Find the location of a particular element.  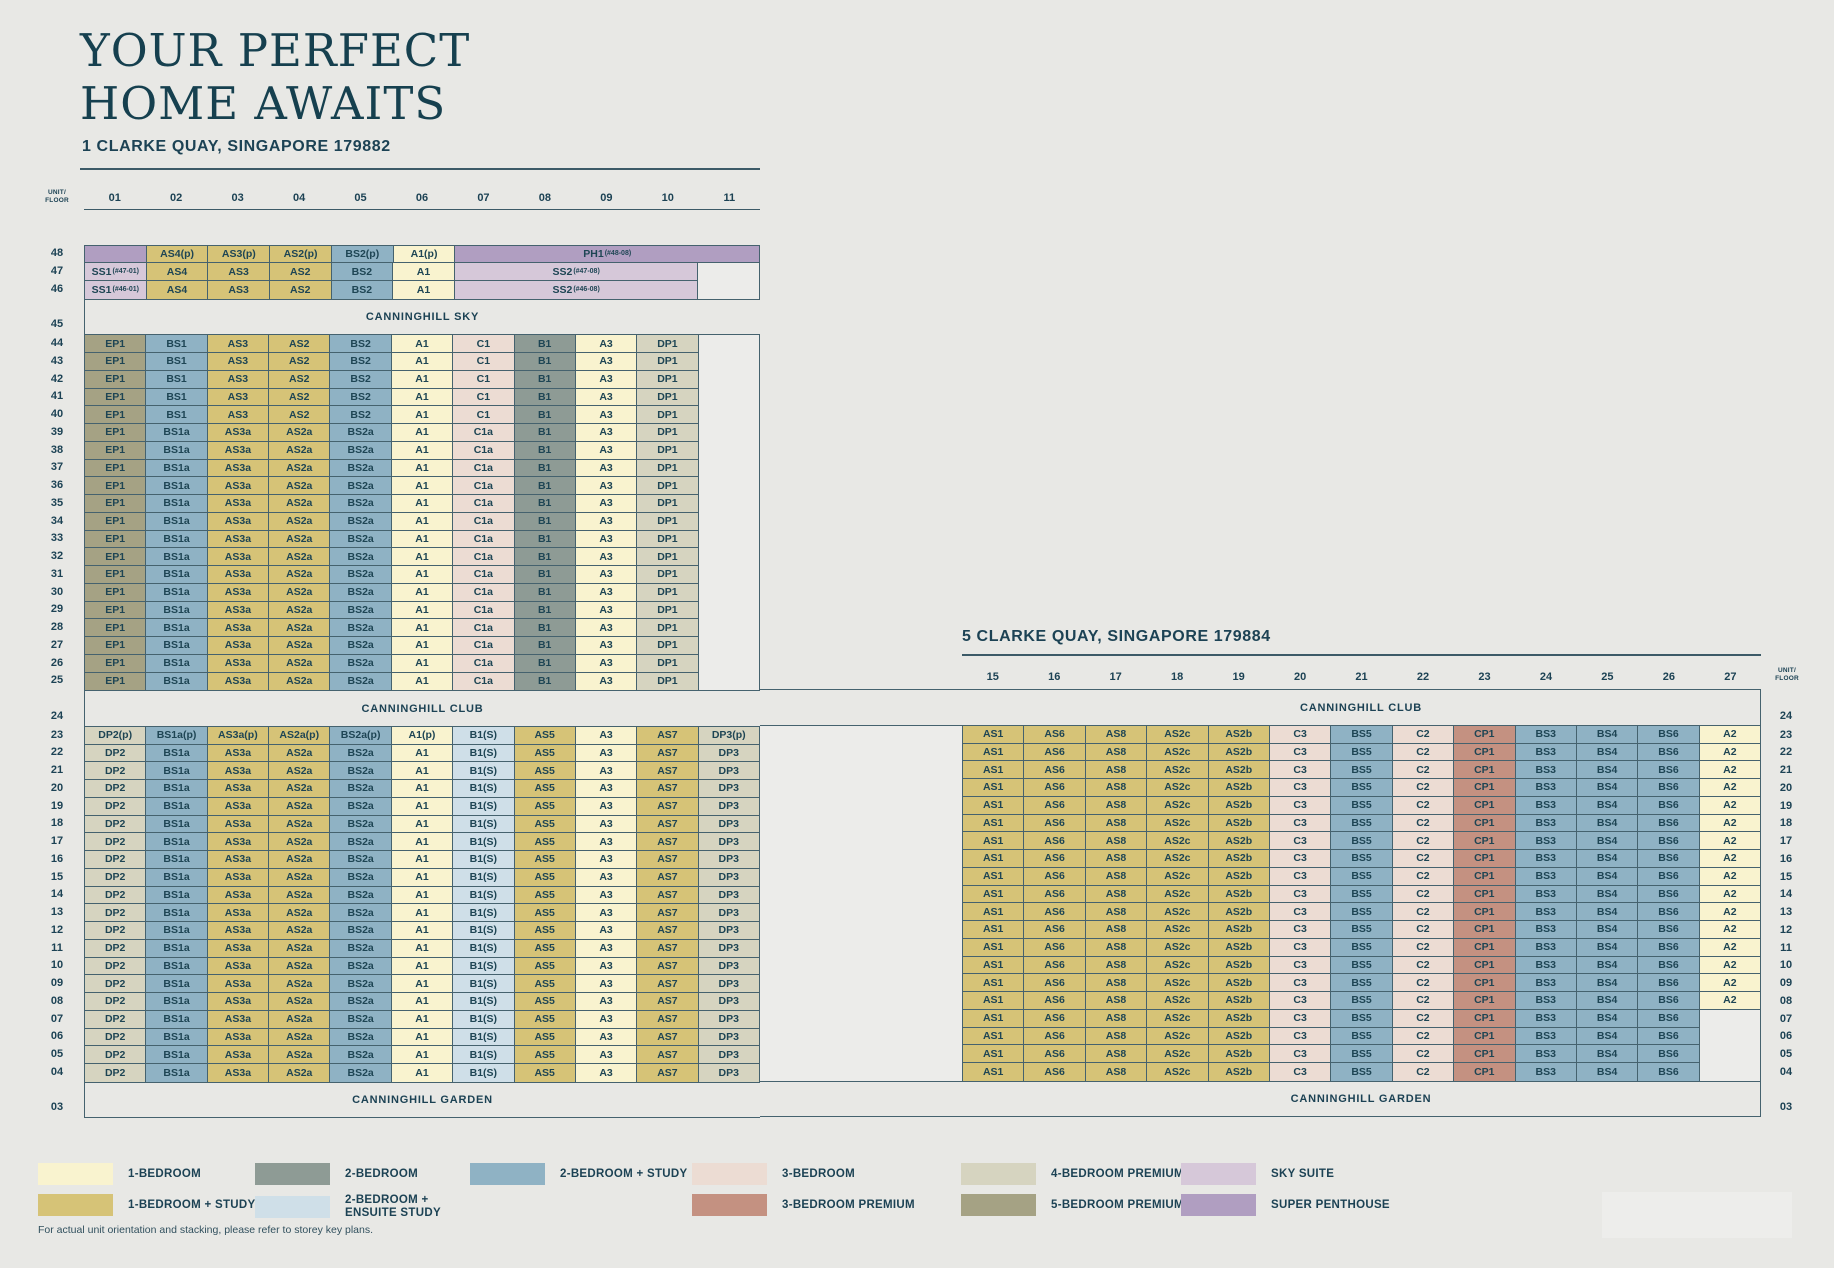

column-number: 26 is located at coordinates (1669, 677).